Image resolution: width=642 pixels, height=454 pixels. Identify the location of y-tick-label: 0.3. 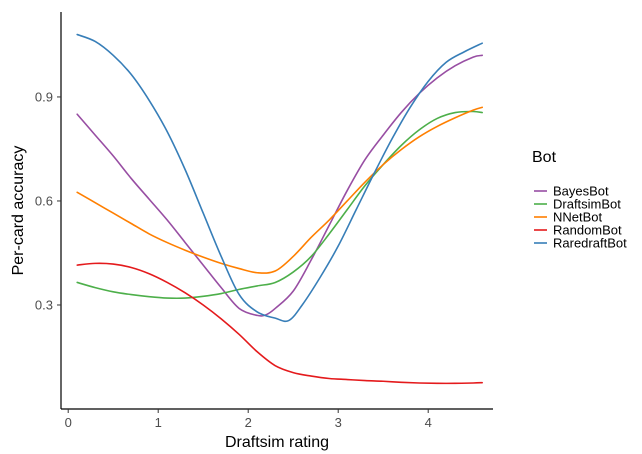
(44, 304).